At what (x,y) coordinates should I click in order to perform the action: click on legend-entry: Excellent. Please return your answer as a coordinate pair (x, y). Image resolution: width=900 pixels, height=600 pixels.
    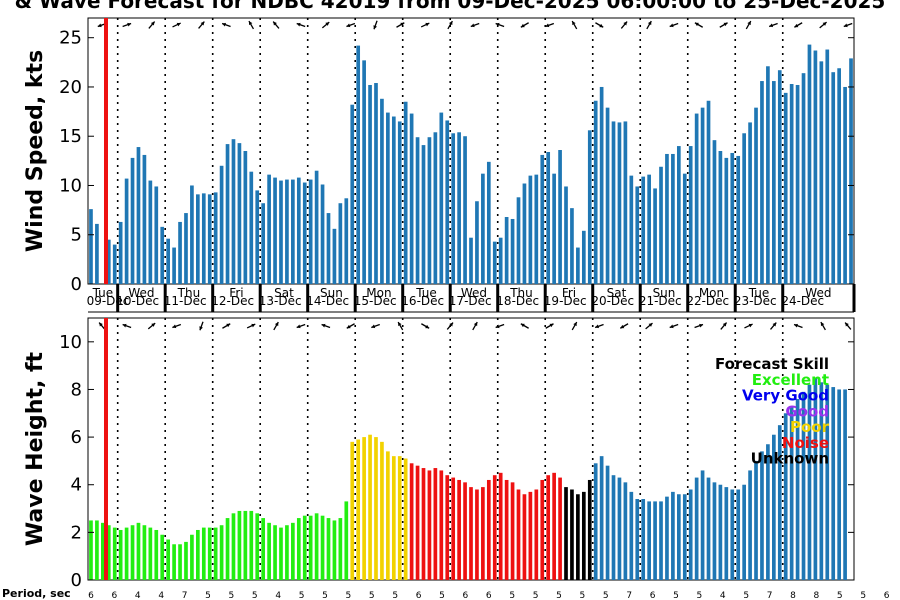
    Looking at the image, I should click on (790, 380).